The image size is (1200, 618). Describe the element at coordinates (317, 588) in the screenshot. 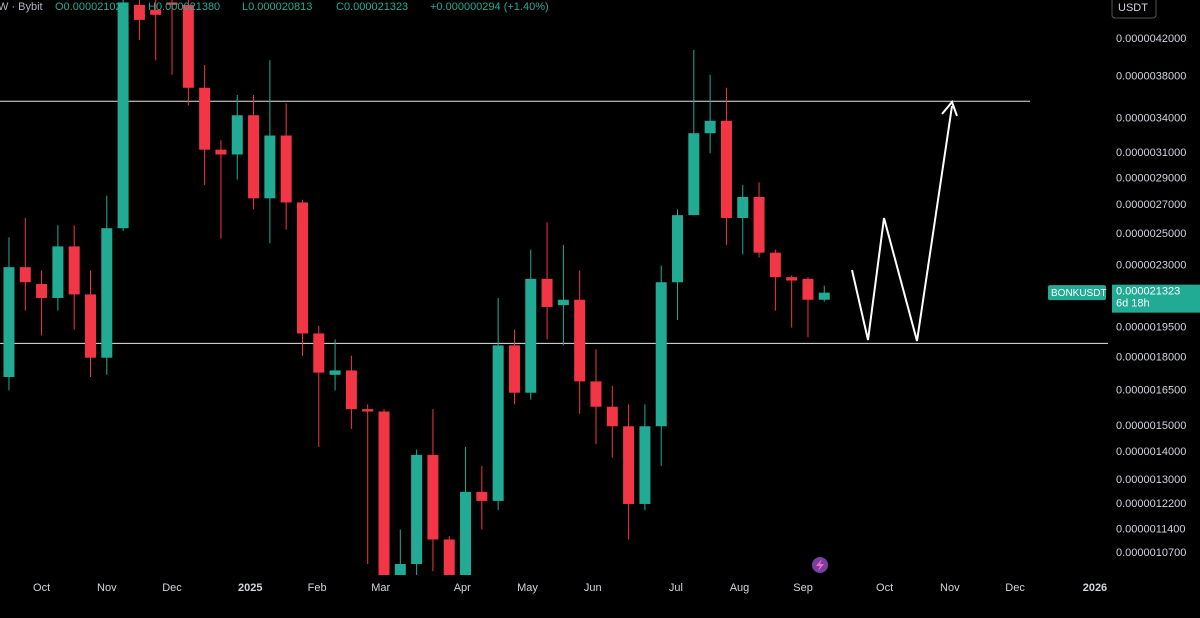

I see `x-tick-label: Feb` at that location.